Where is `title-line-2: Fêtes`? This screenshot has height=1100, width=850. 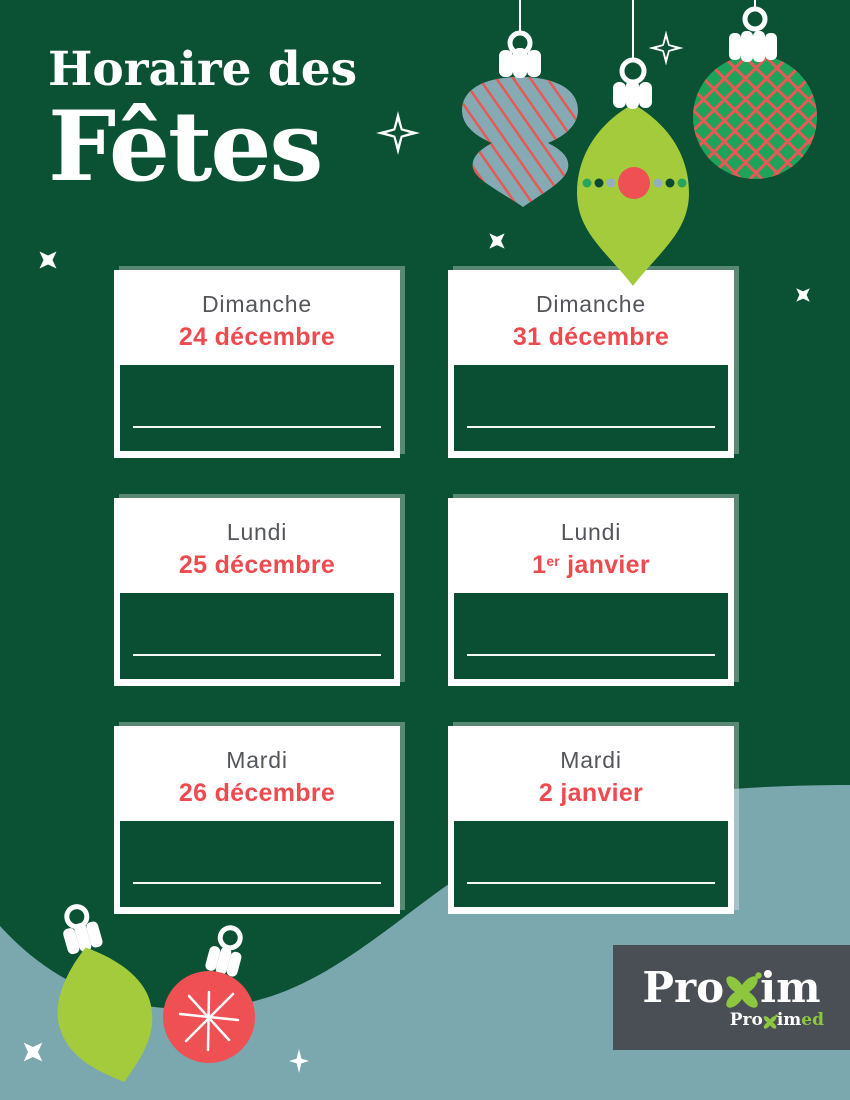 title-line-2: Fêtes is located at coordinates (185, 146).